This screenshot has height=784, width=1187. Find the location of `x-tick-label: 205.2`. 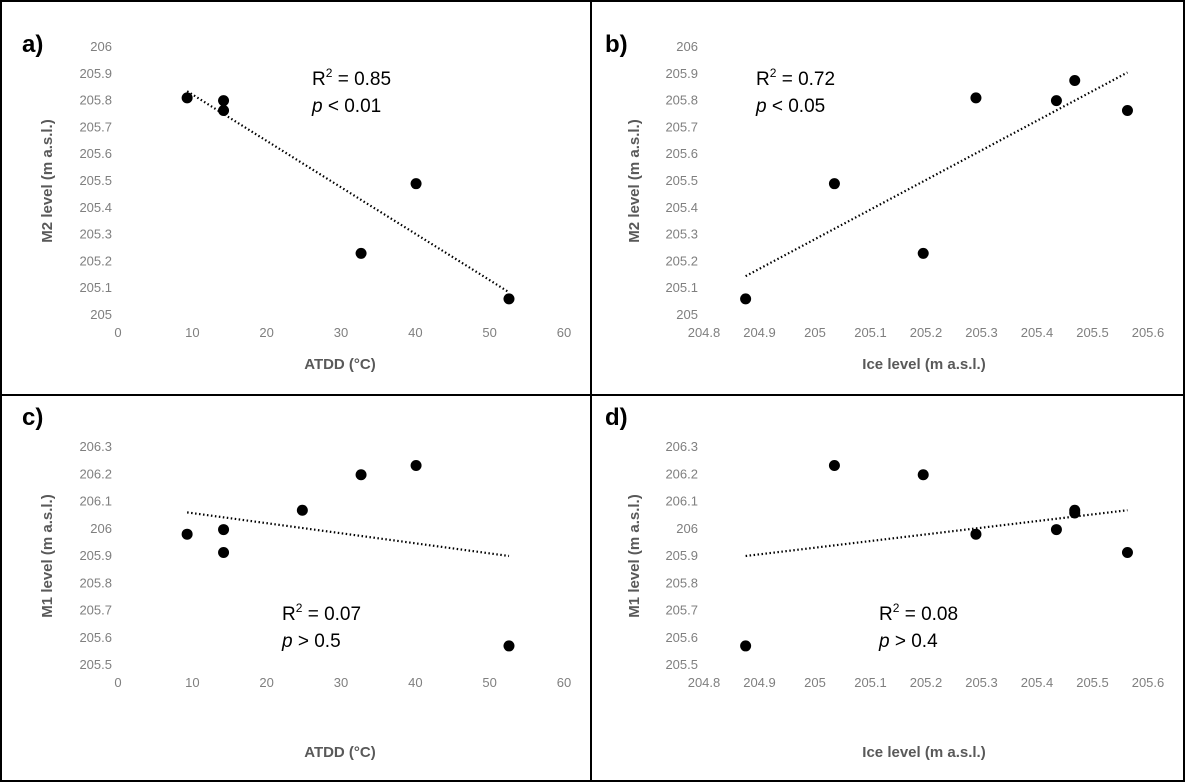

x-tick-label: 205.2 is located at coordinates (926, 682).